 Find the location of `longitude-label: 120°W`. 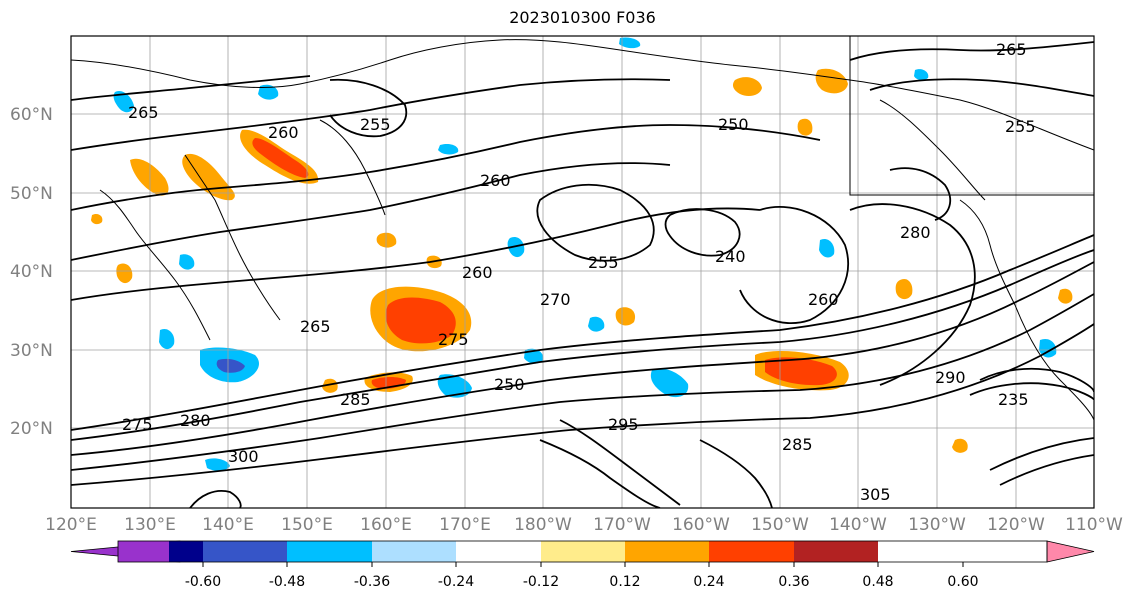

longitude-label: 120°W is located at coordinates (1016, 525).